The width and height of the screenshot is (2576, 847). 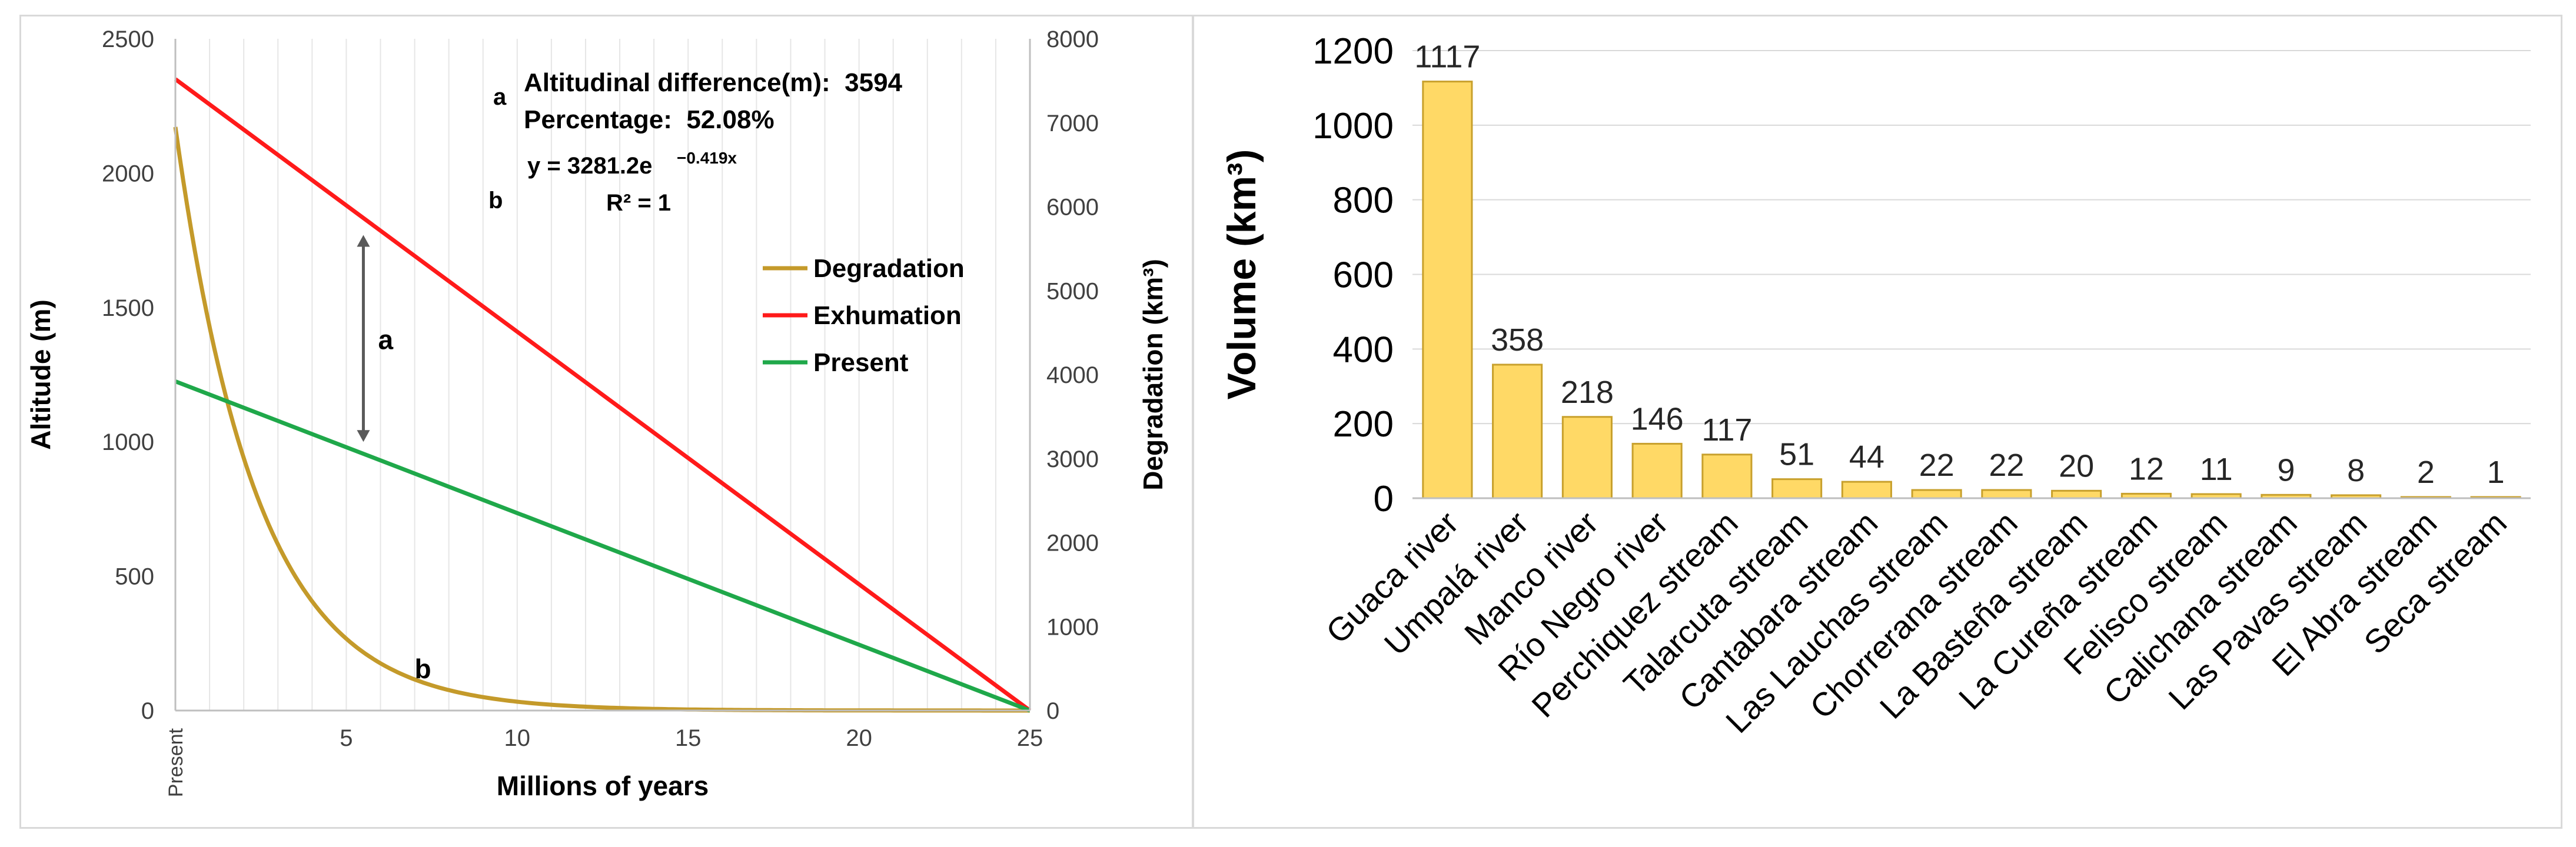 What do you see at coordinates (861, 362) in the screenshot?
I see `legend-label-present: Present` at bounding box center [861, 362].